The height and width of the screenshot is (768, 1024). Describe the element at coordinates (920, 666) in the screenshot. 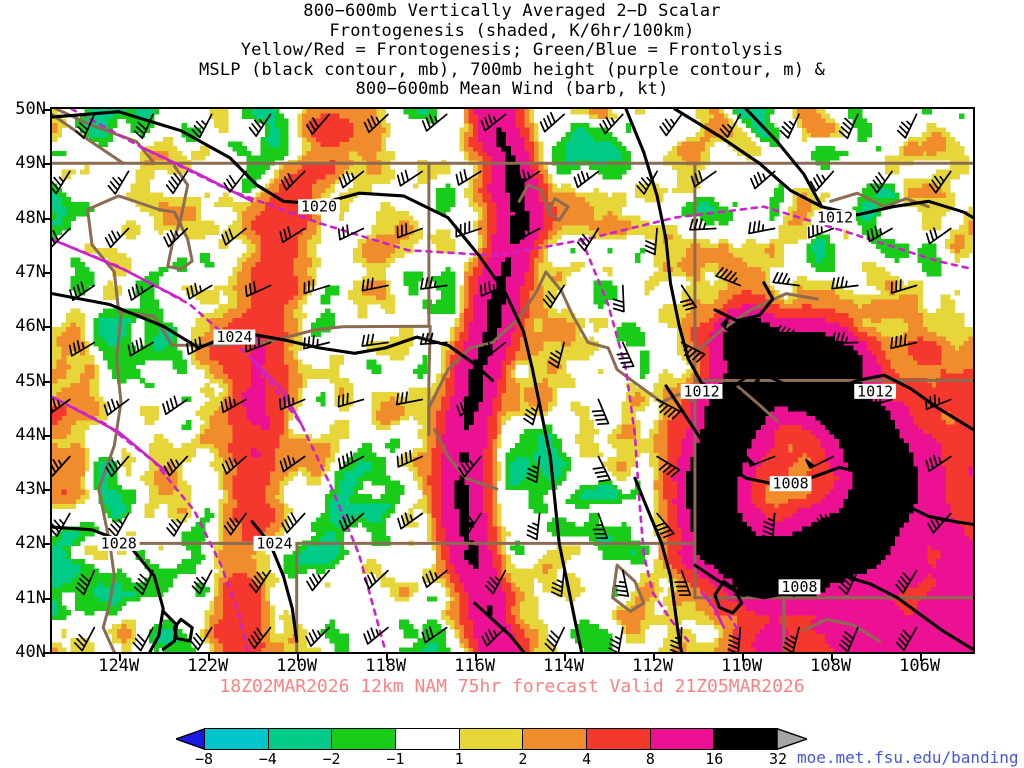

I see `x-axis-tick-label: 106W` at that location.